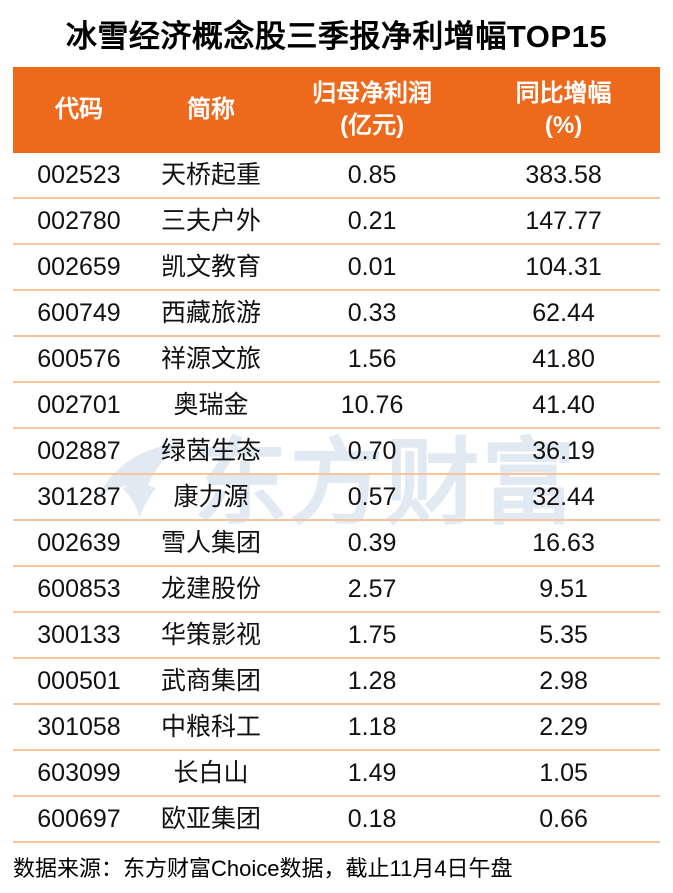  What do you see at coordinates (210, 266) in the screenshot?
I see `stock-name-cell: 凯文教育` at bounding box center [210, 266].